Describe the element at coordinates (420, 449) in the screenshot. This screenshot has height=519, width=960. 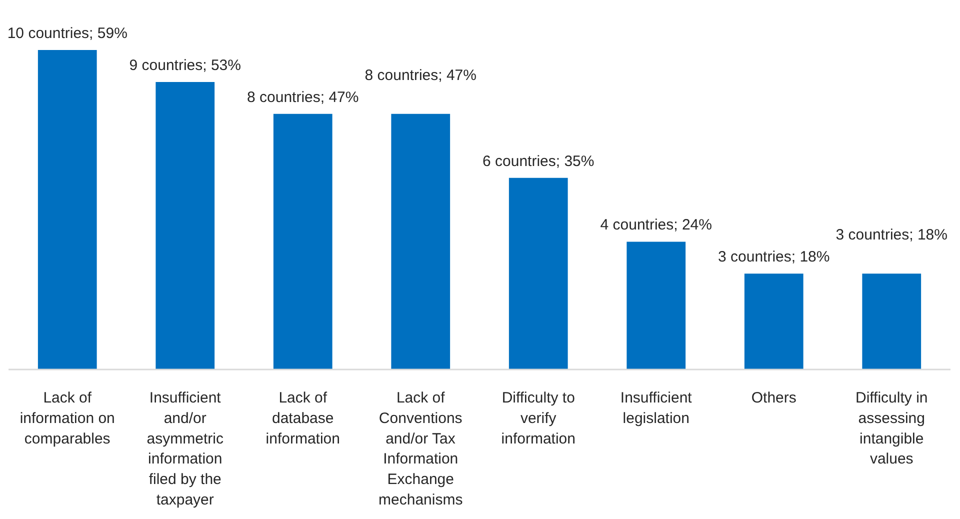
I see `x-tick-label: Lack of Conventions and/or Tax Information Exchange mechanisms` at that location.